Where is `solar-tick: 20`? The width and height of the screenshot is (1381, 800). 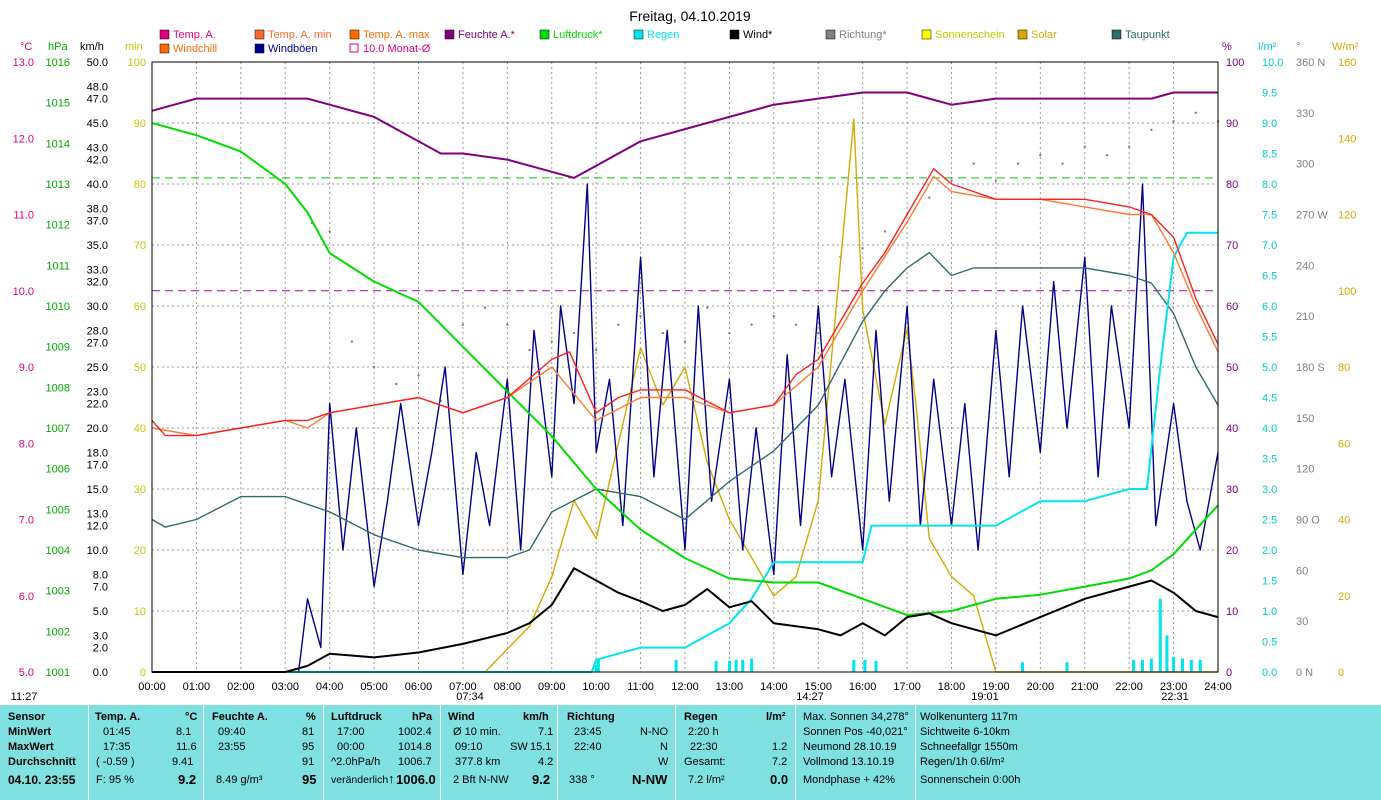
solar-tick: 20 is located at coordinates (1344, 597).